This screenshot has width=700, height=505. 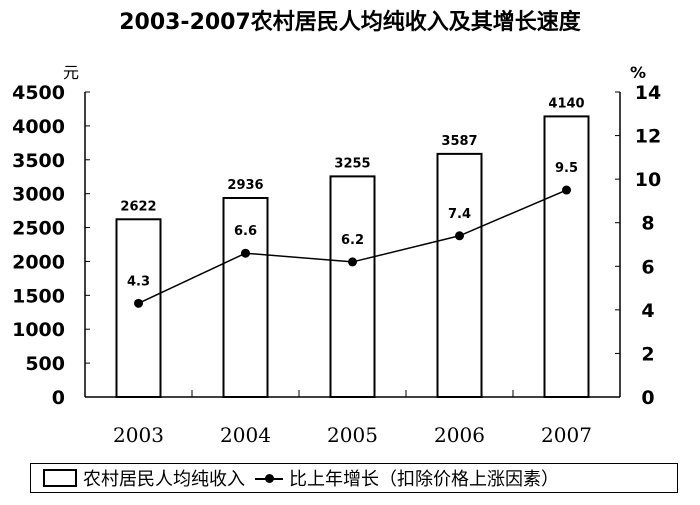 I want to click on chart-title: 2003-2007农村居民人均纯收入及其增长速度, so click(x=350, y=22).